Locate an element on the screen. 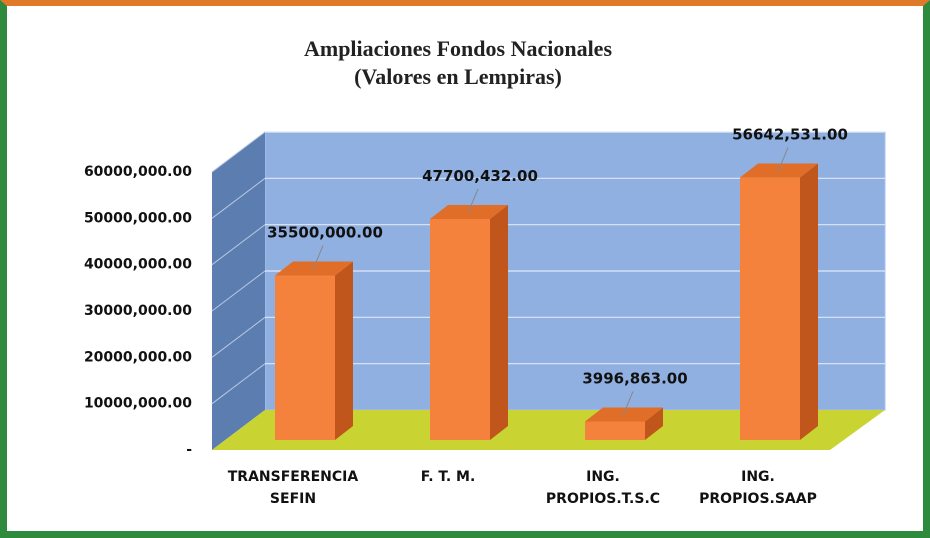  y-tick-label: 50000,000.00 is located at coordinates (138, 218).